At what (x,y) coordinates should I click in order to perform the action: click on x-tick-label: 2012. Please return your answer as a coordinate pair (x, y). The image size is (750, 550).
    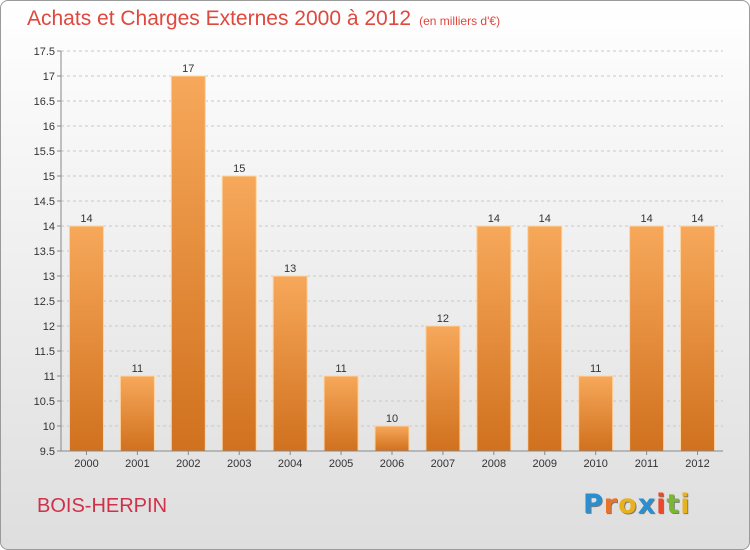
    Looking at the image, I should click on (697, 464).